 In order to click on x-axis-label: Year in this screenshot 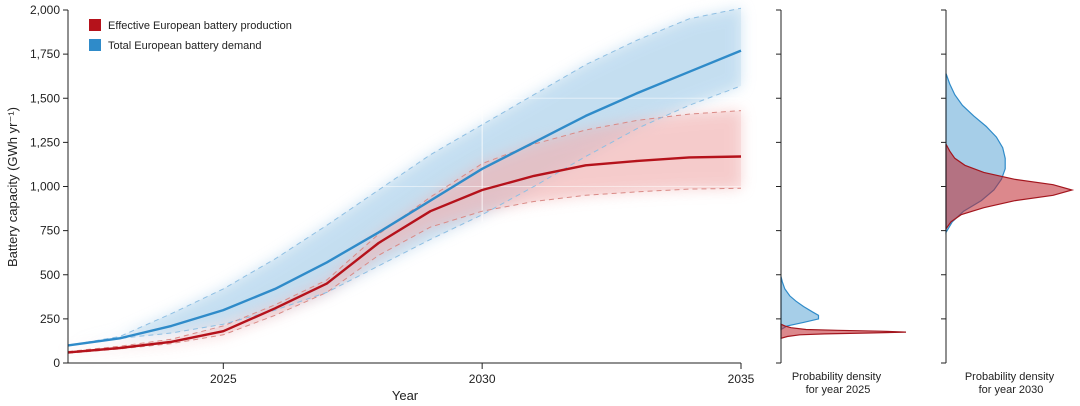, I will do `click(405, 395)`.